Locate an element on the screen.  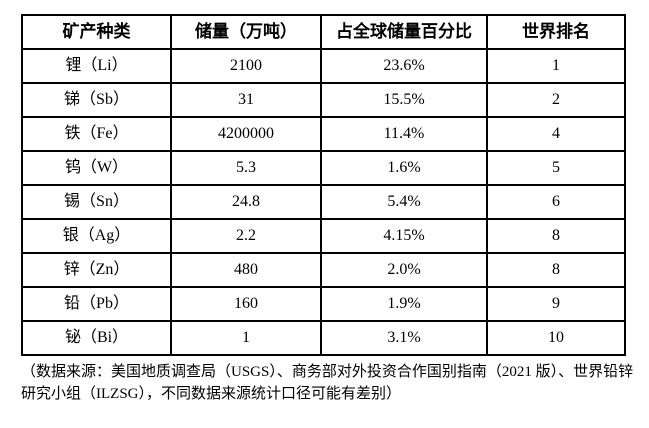
cell-world-rank: 2 is located at coordinates (556, 100).